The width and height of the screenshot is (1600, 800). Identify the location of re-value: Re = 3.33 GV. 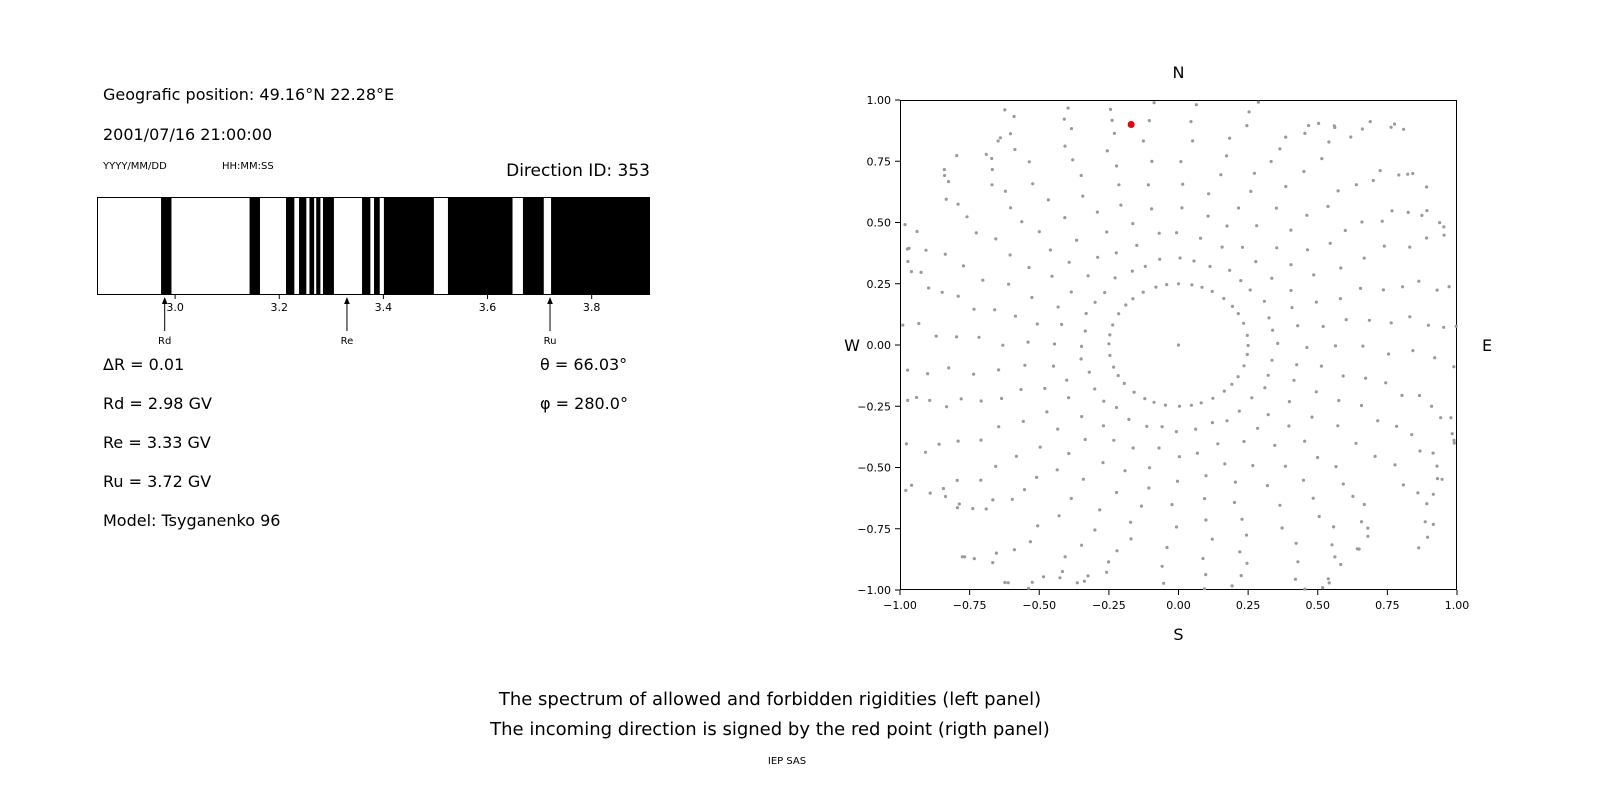
(157, 442).